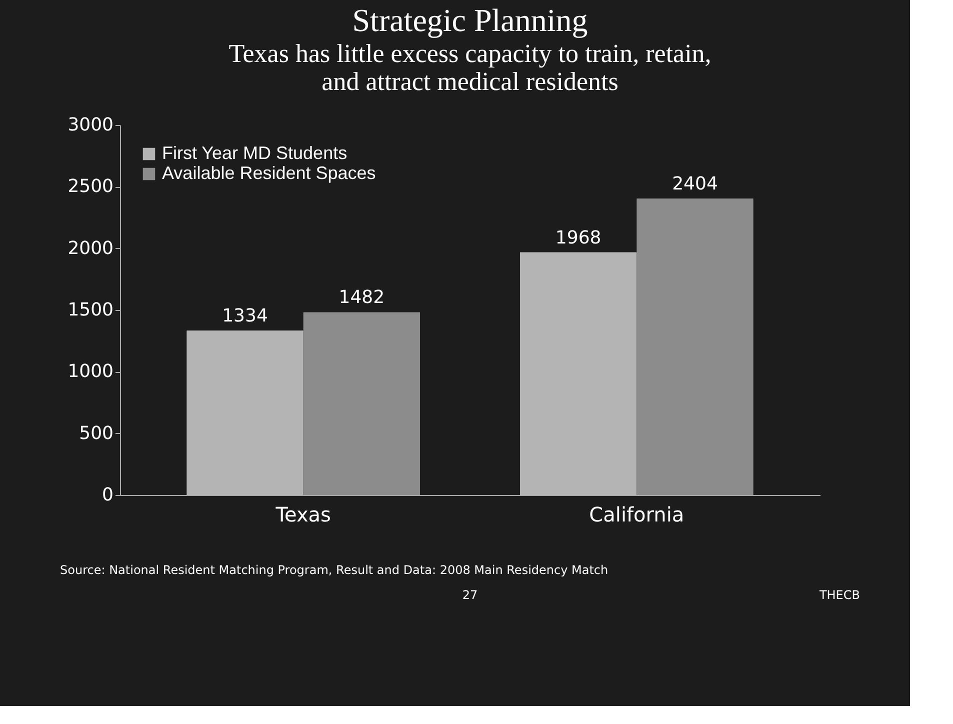 The image size is (953, 724). What do you see at coordinates (108, 495) in the screenshot?
I see `y-tick-label: 0` at bounding box center [108, 495].